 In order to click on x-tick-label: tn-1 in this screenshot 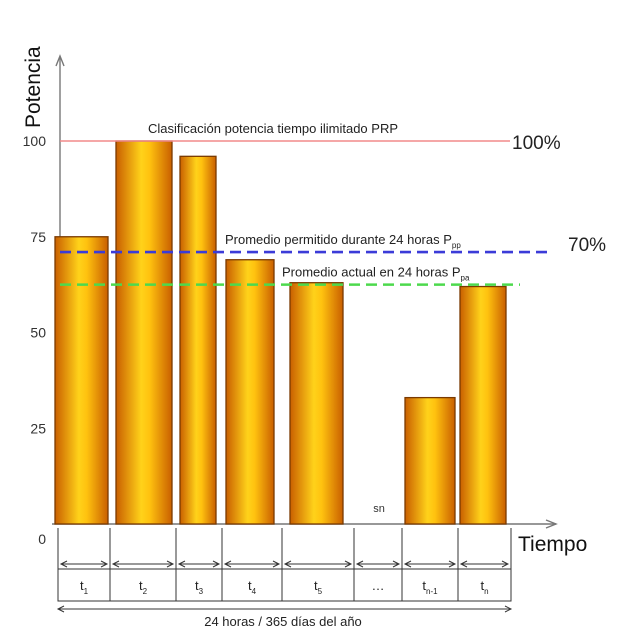, I will do `click(430, 587)`.